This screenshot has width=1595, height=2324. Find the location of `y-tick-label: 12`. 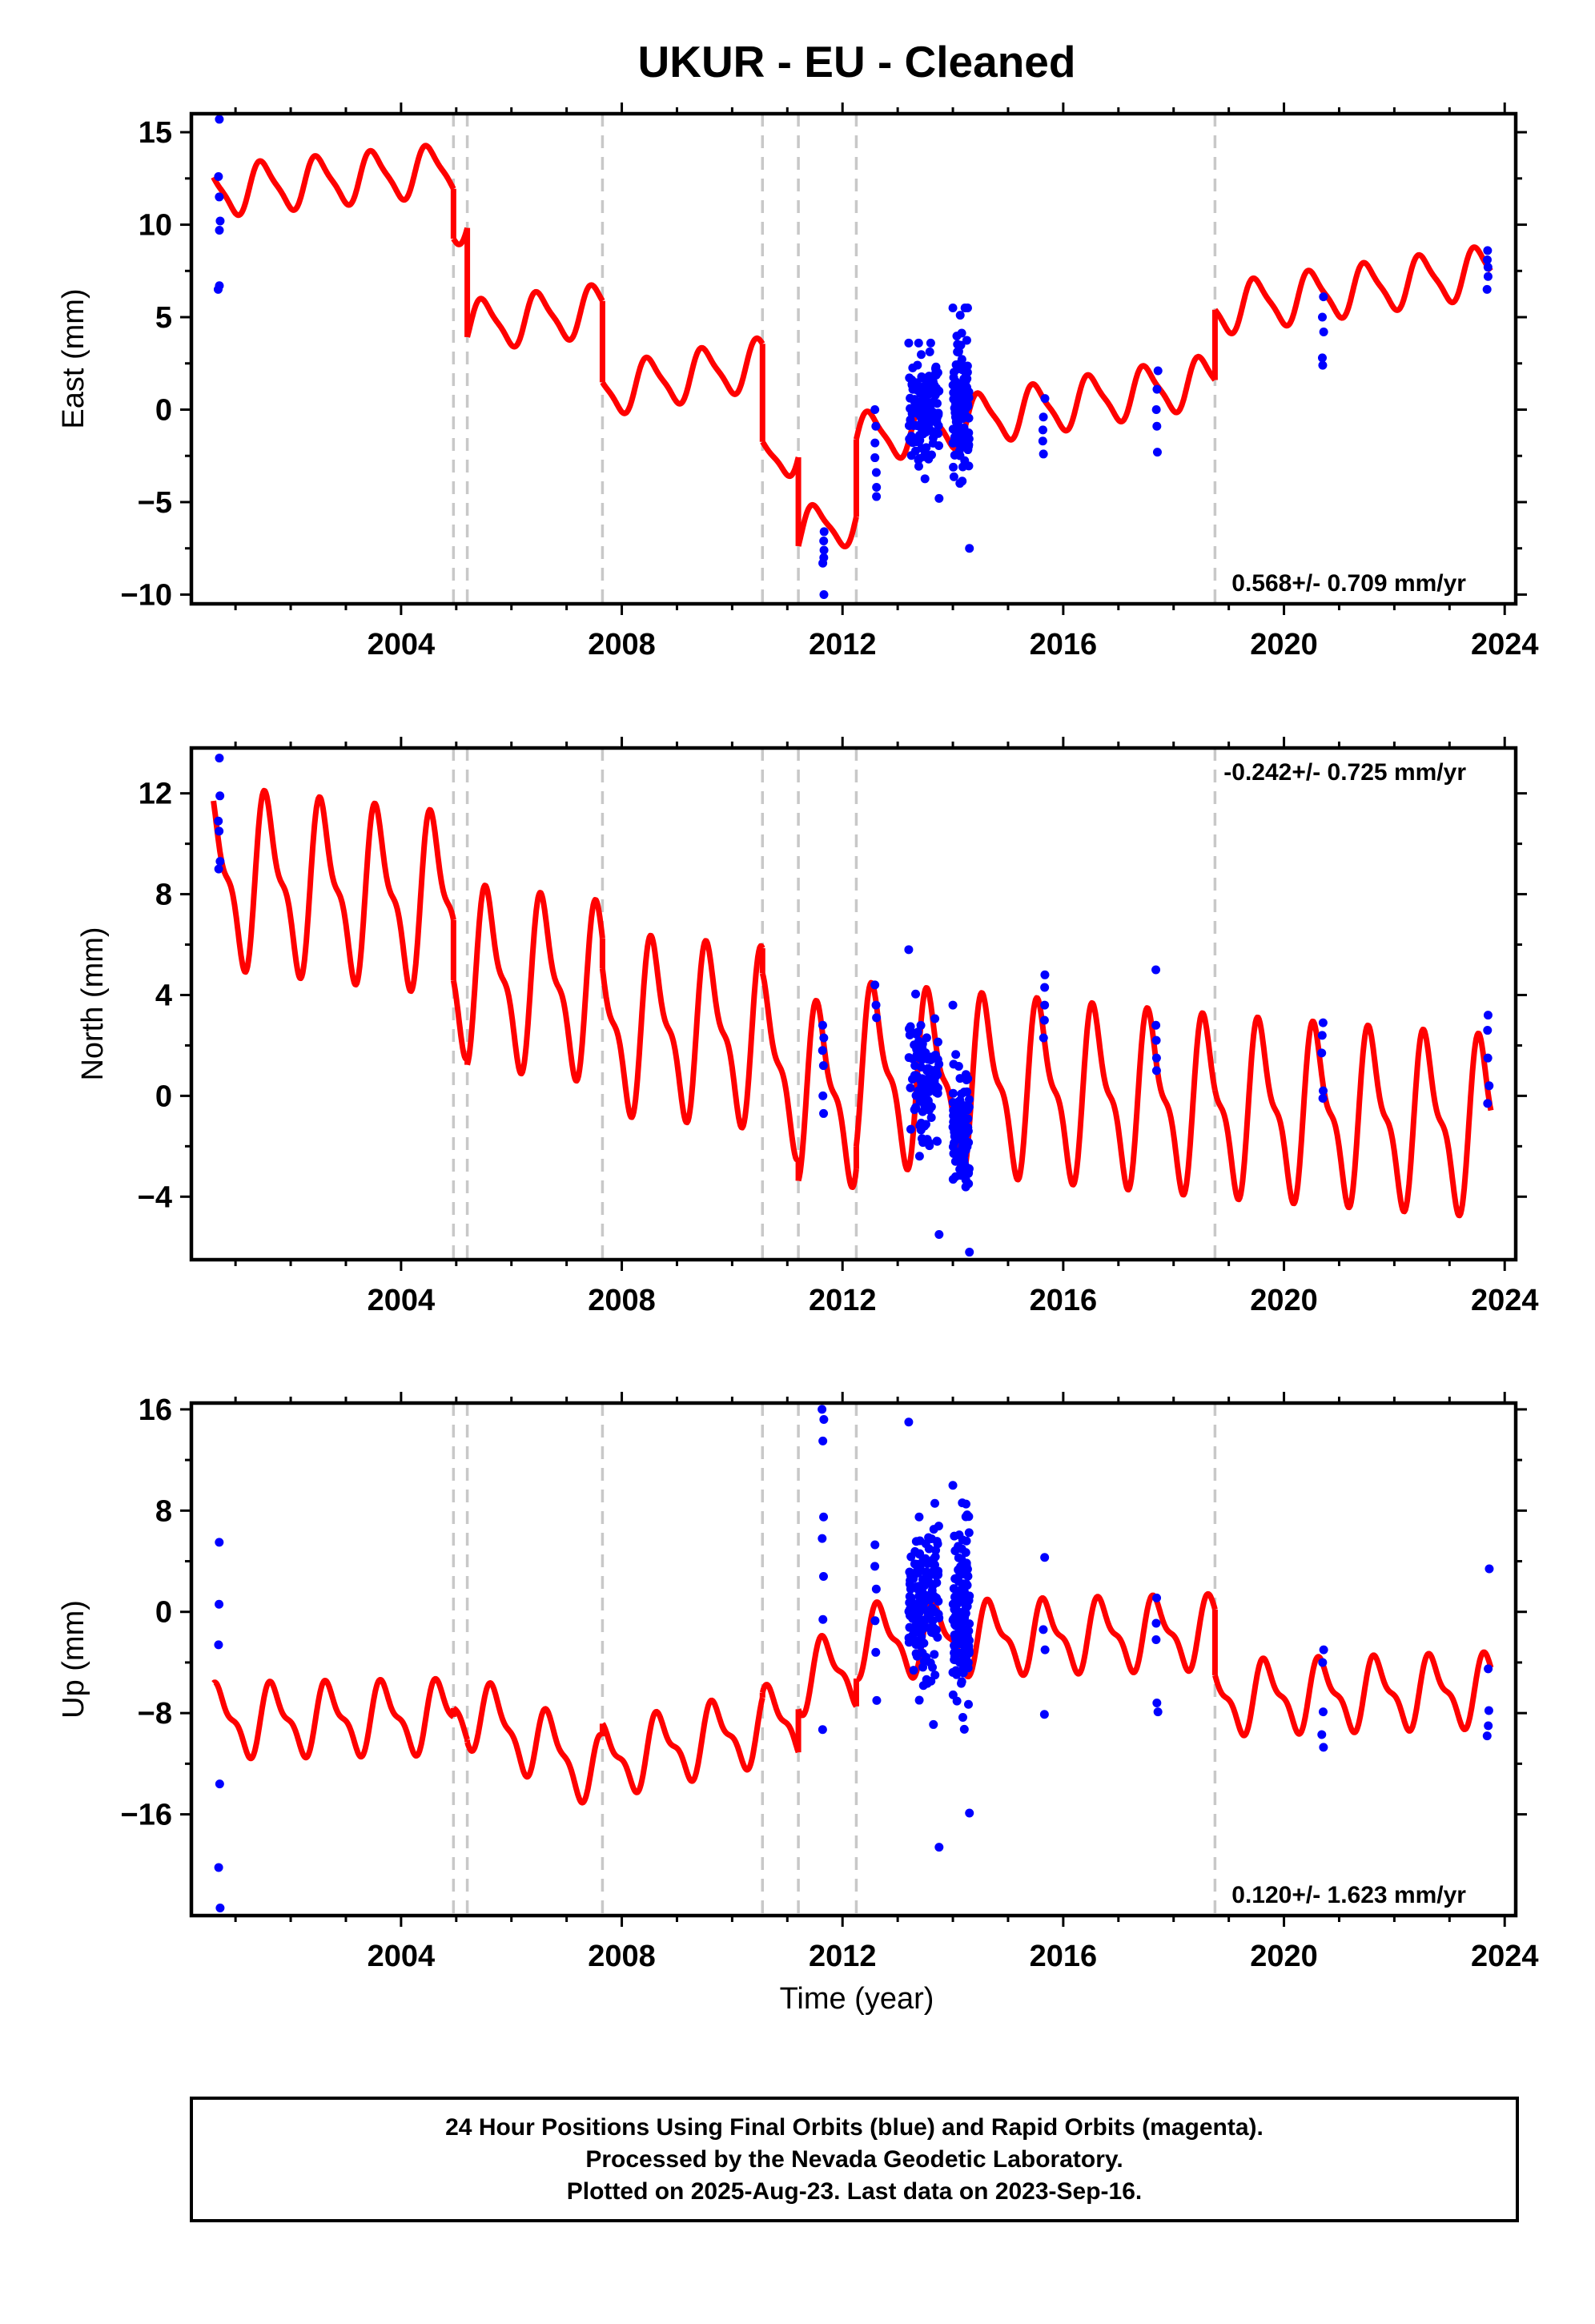

y-tick-label: 12 is located at coordinates (155, 794).